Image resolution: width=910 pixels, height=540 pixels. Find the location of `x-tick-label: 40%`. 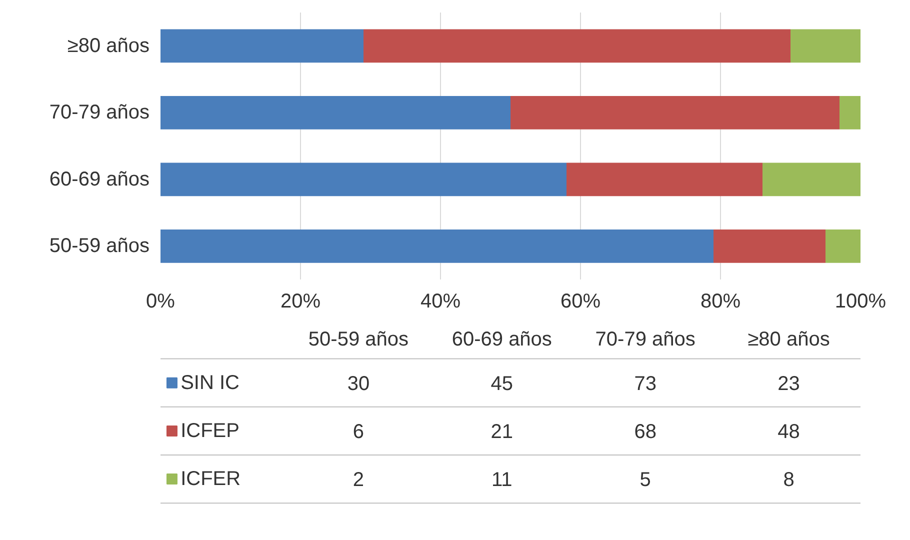

x-tick-label: 40% is located at coordinates (440, 301).